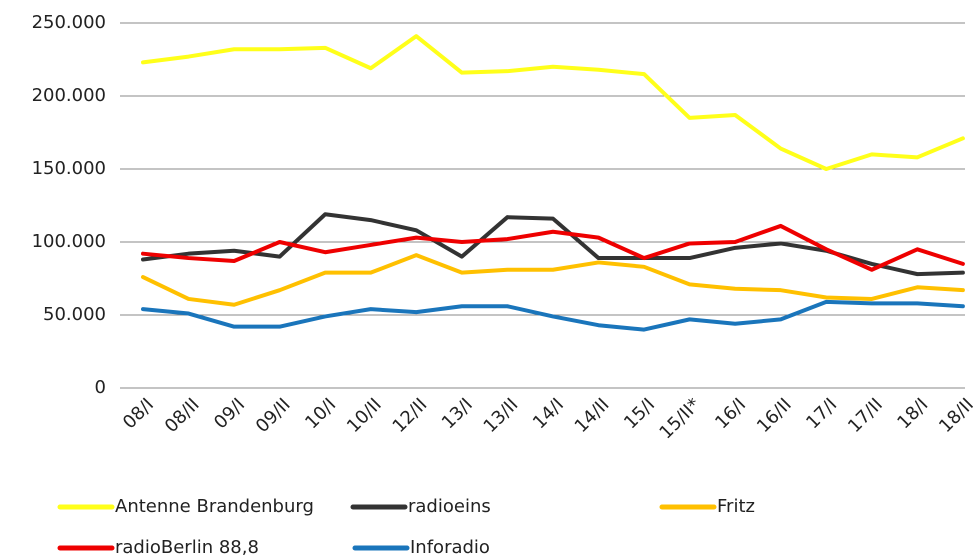  I want to click on x-tick-label: 12/II, so click(410, 415).